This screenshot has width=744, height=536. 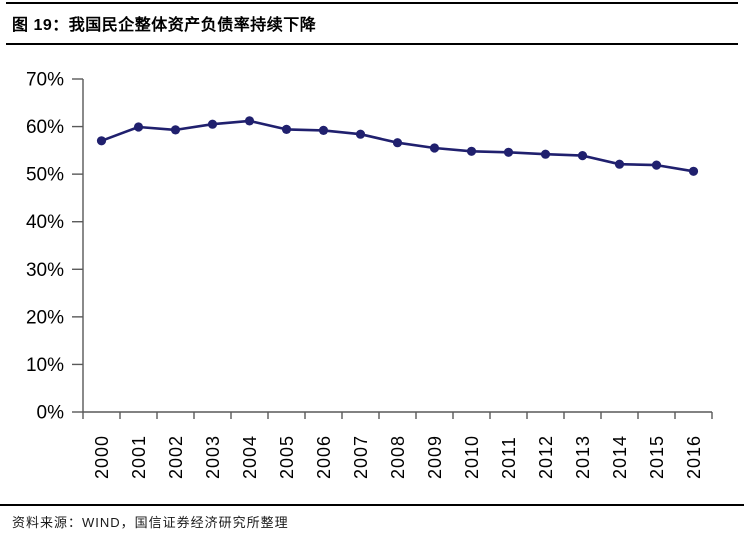 What do you see at coordinates (372, 505) in the screenshot?
I see `footer-rule` at bounding box center [372, 505].